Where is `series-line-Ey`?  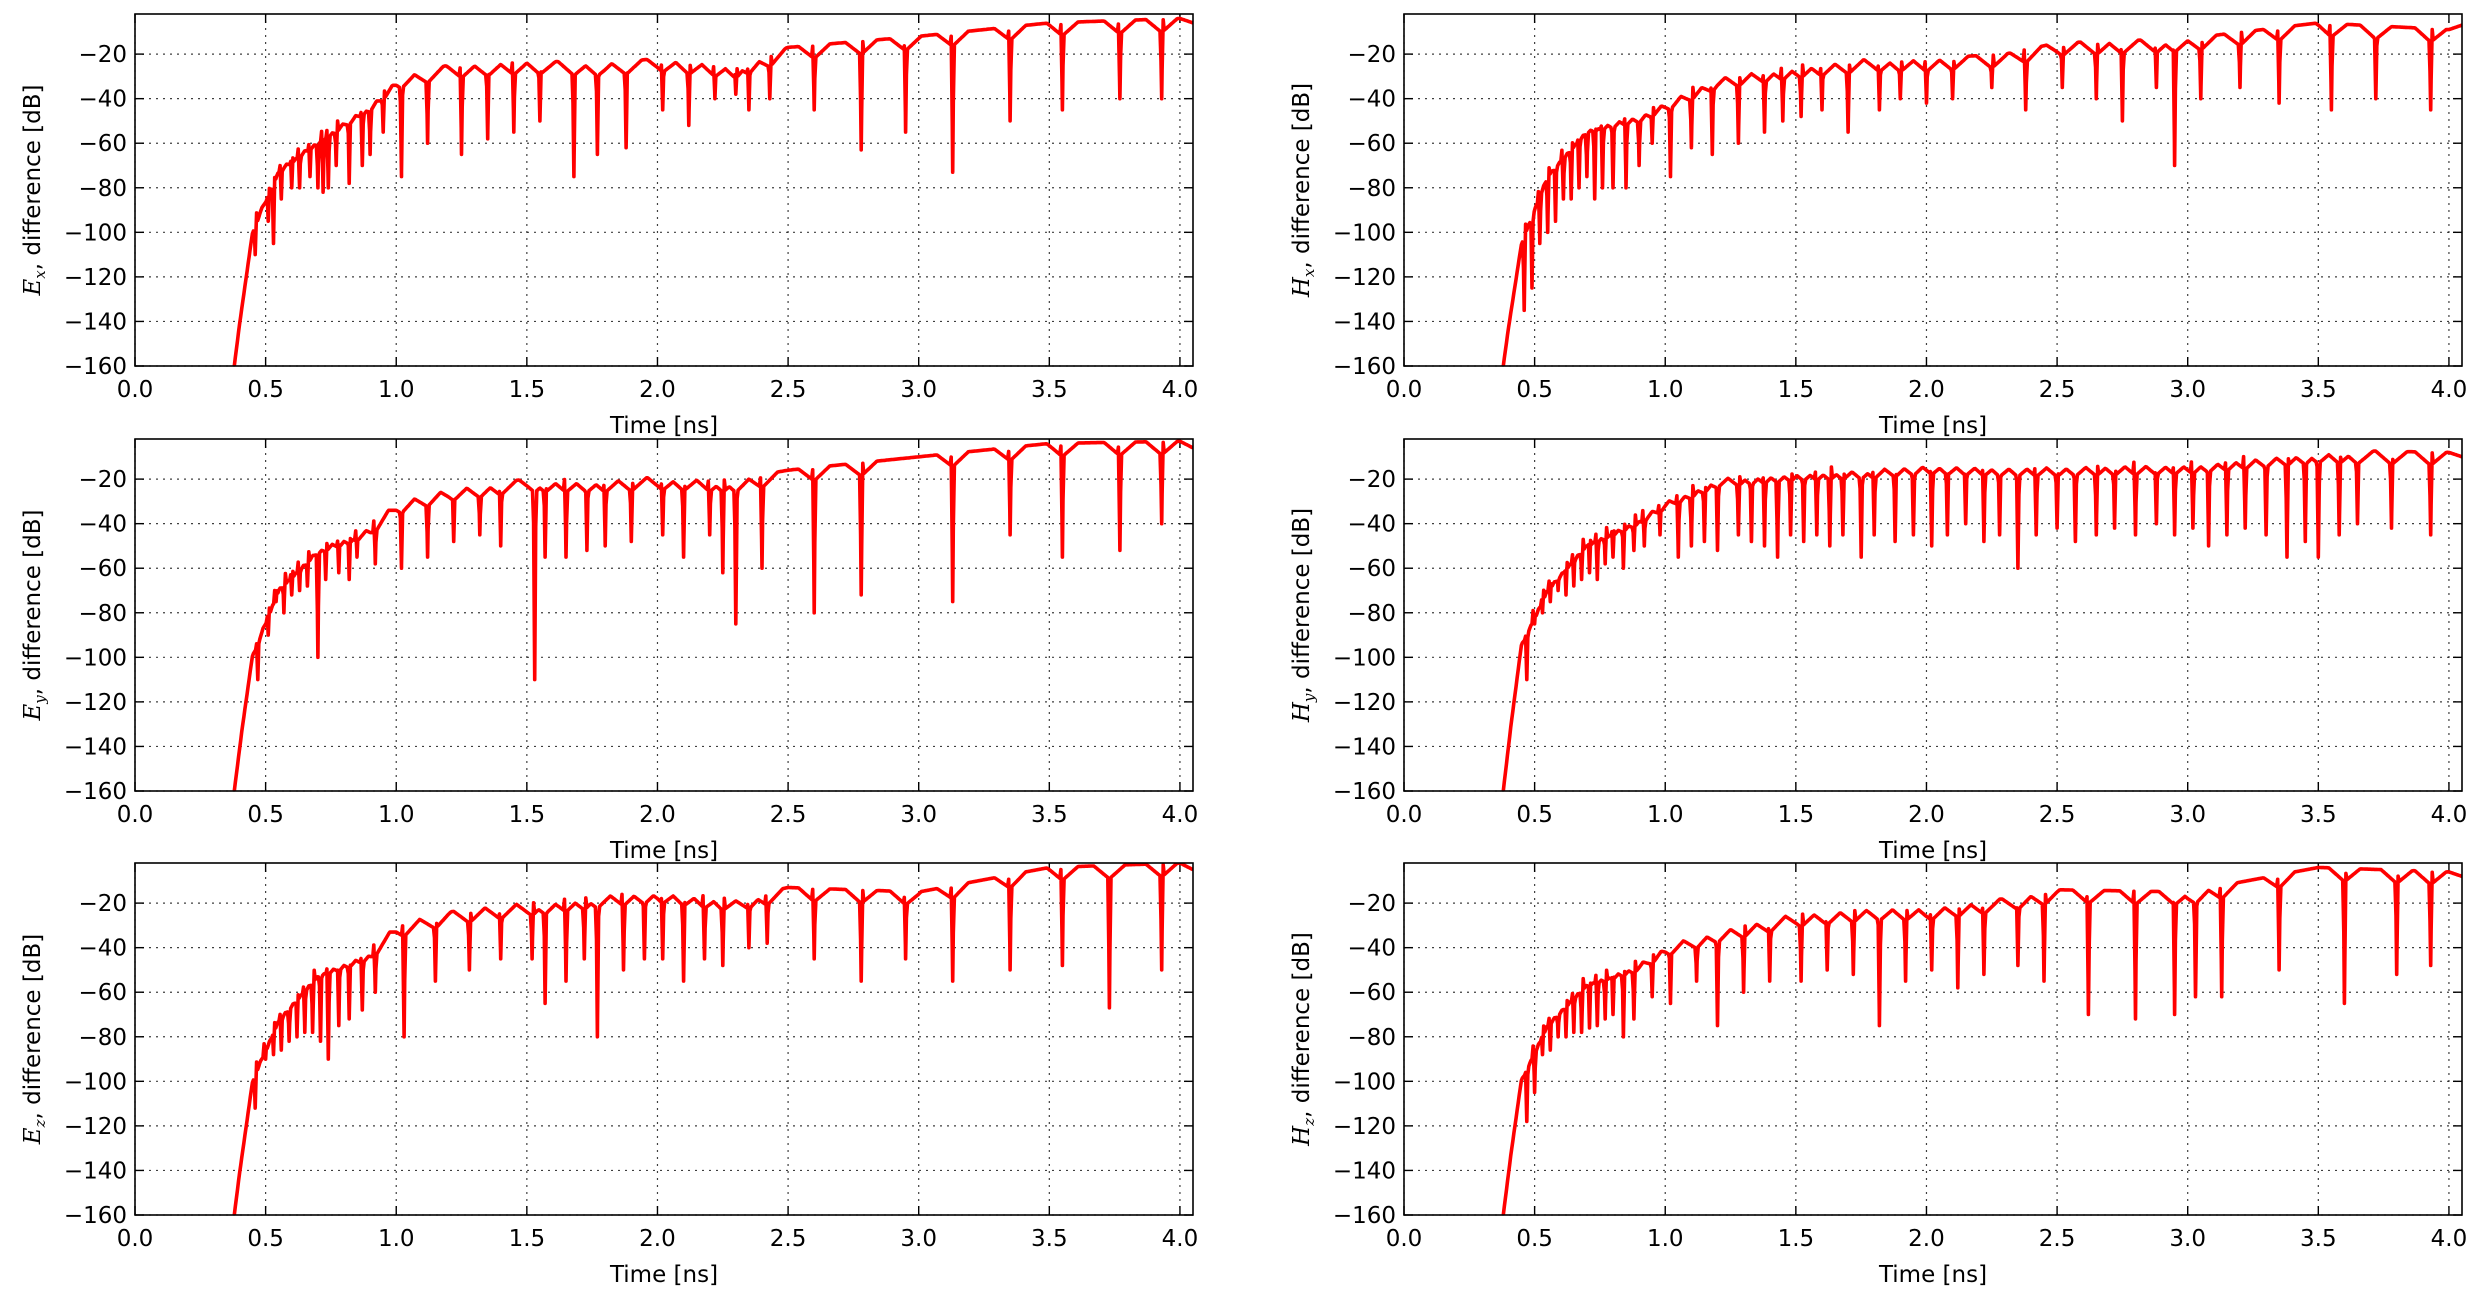 series-line-Ey is located at coordinates (712, 615).